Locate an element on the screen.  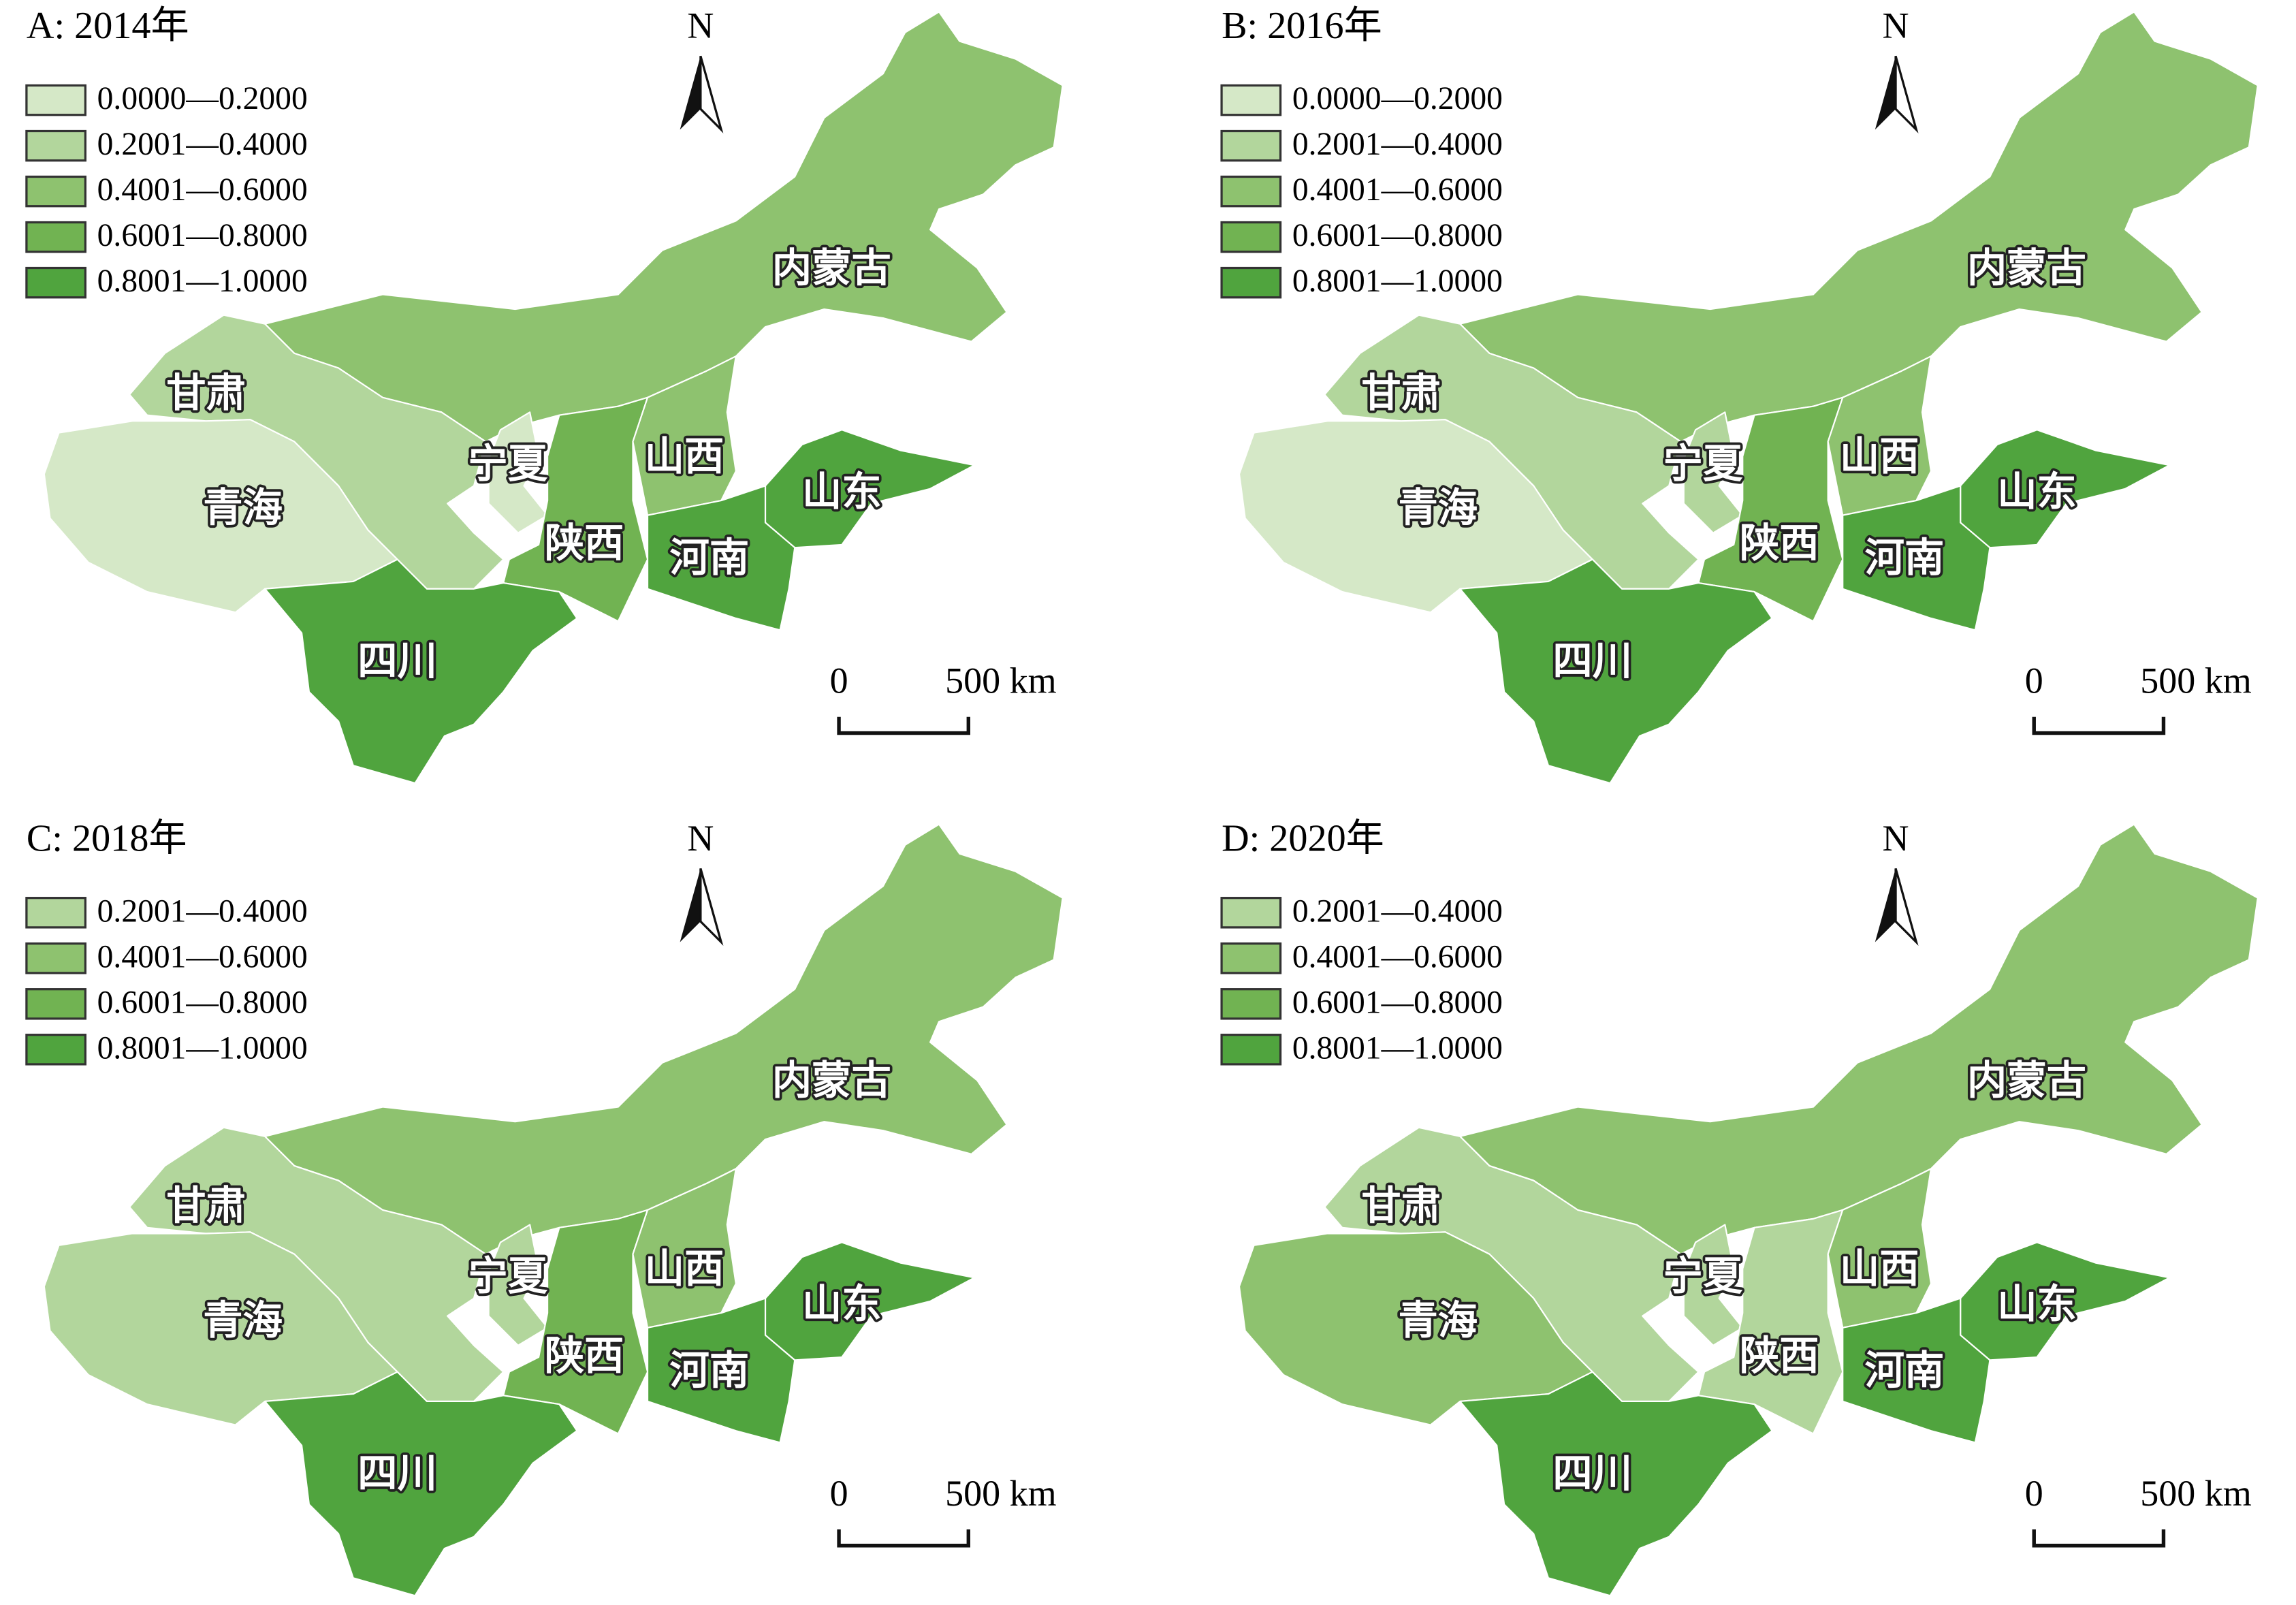
panel-title: B: 2016年 is located at coordinates (1302, 26).